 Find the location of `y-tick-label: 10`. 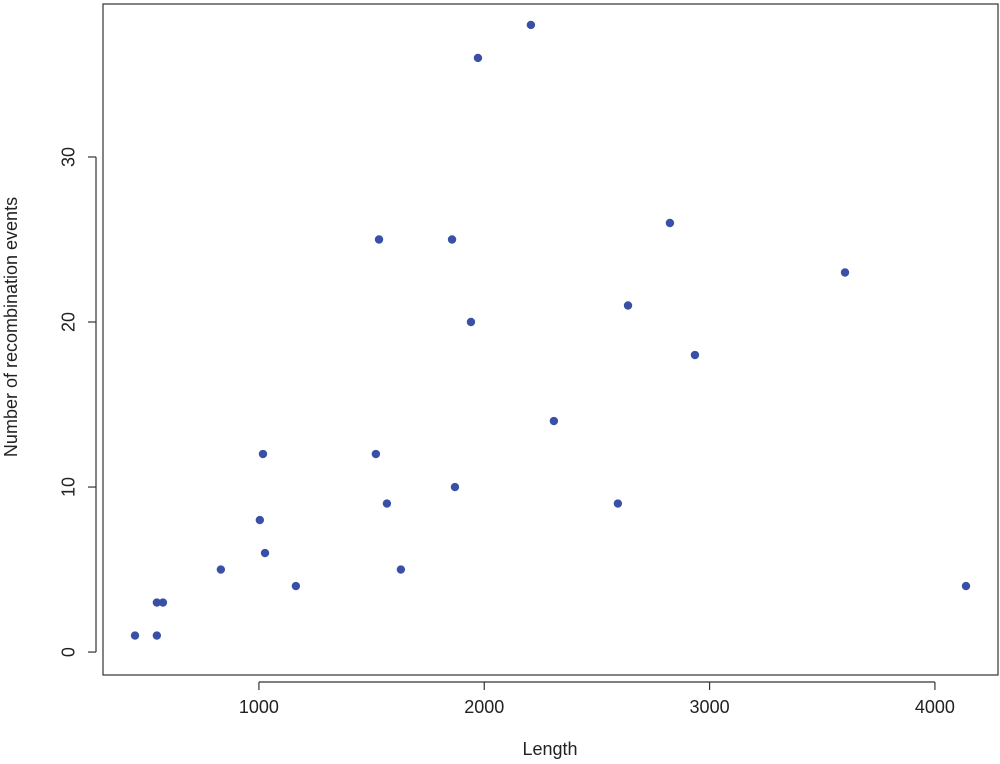

y-tick-label: 10 is located at coordinates (69, 487).